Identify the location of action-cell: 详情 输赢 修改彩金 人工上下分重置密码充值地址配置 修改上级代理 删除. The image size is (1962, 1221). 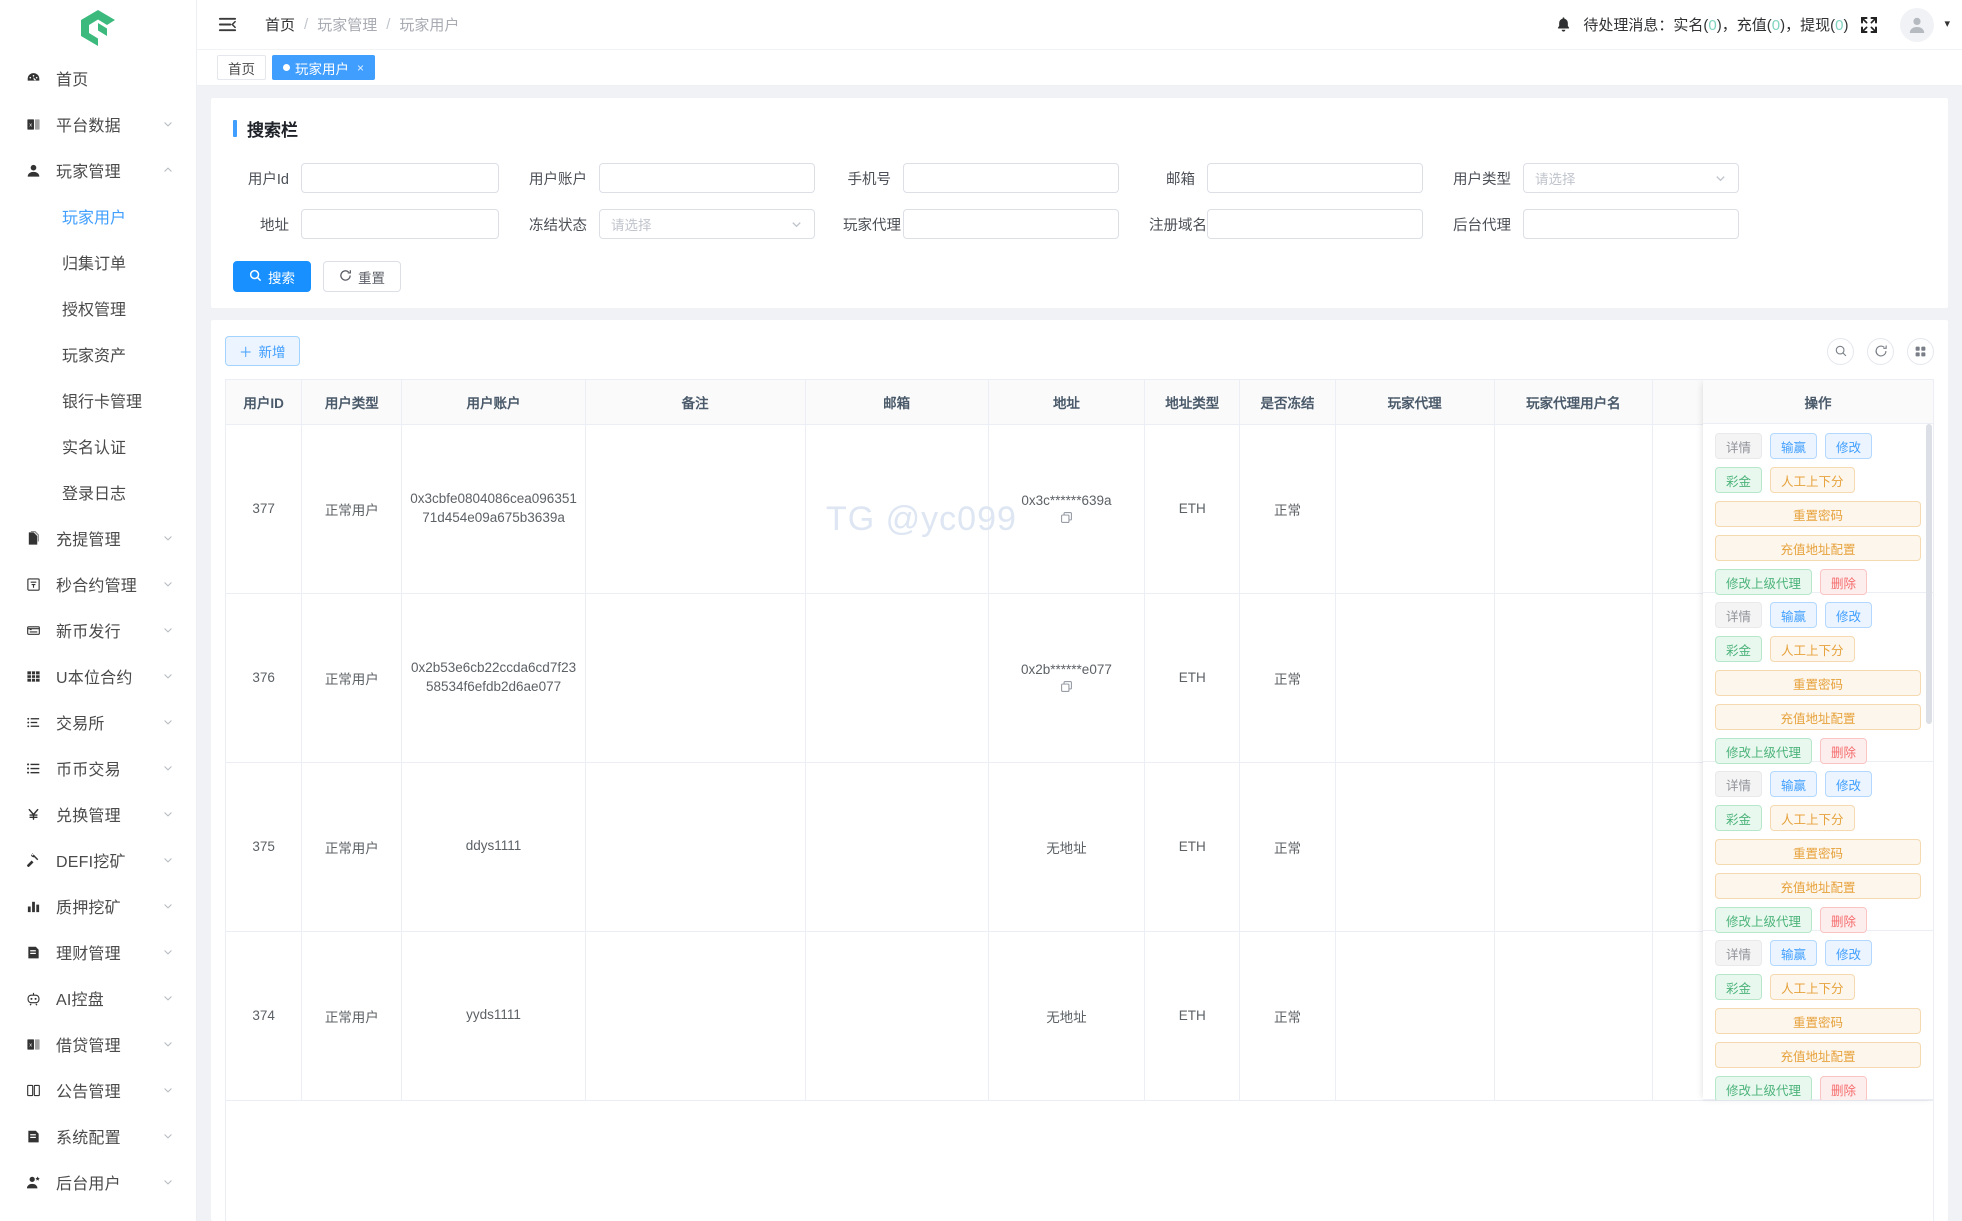
(1818, 678).